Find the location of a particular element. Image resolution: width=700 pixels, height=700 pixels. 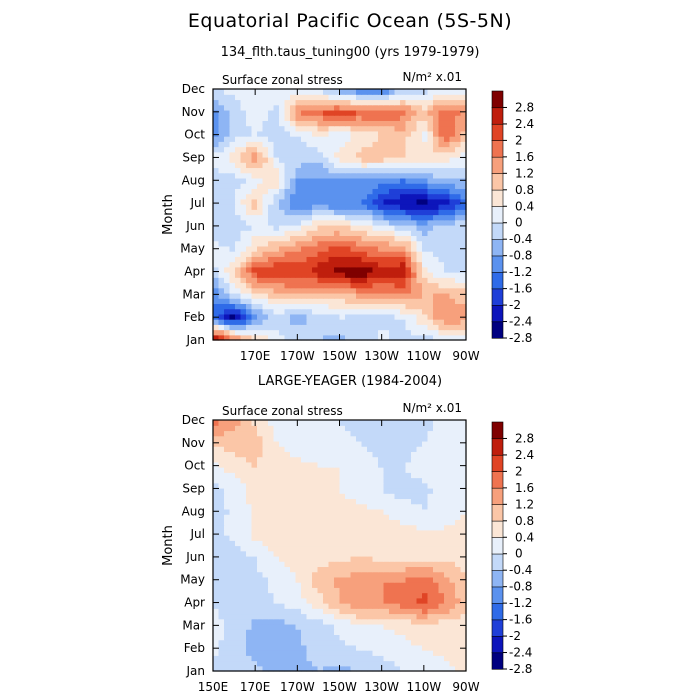

colorbar-label: 0.8 is located at coordinates (524, 190).